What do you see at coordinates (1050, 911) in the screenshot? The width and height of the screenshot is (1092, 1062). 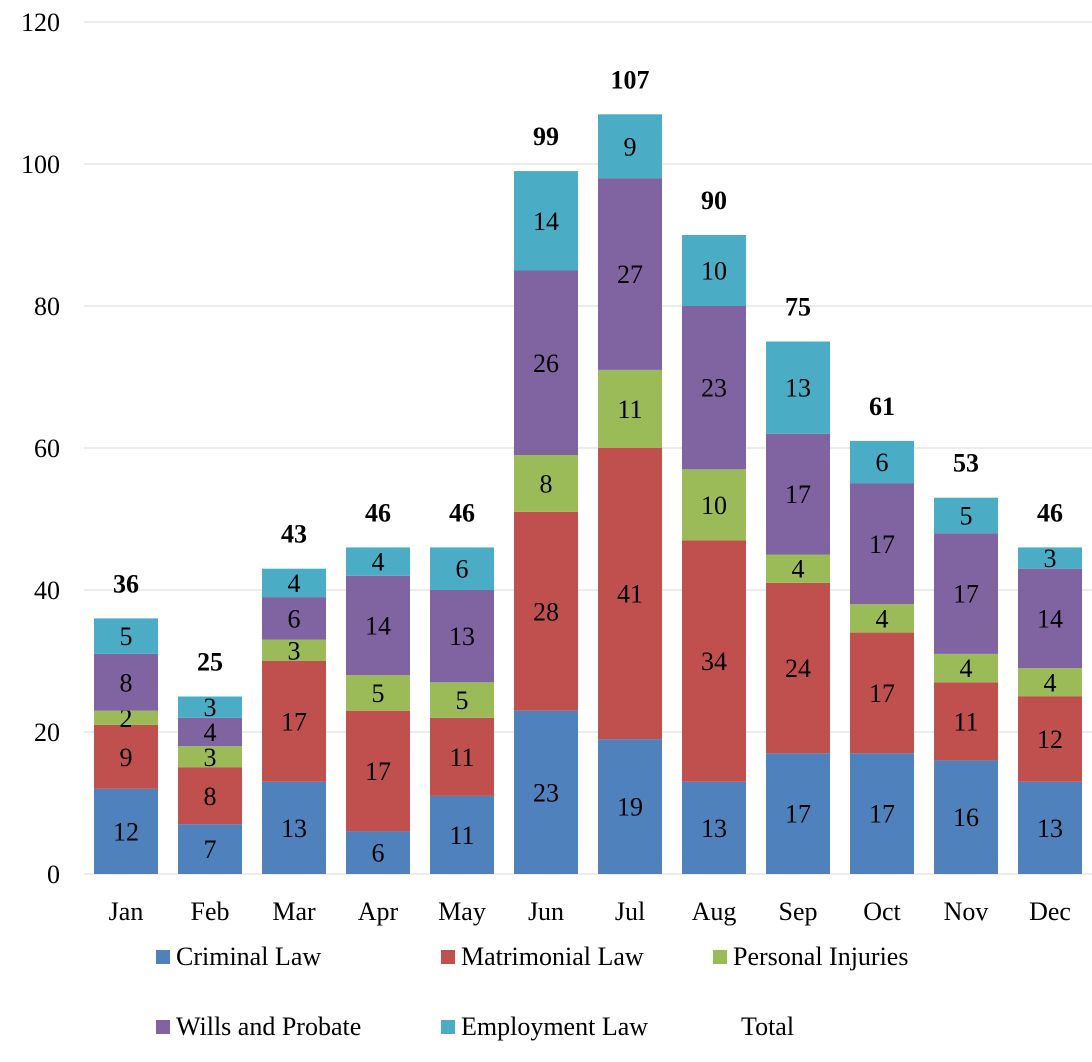 I see `x-tick-label: Dec` at bounding box center [1050, 911].